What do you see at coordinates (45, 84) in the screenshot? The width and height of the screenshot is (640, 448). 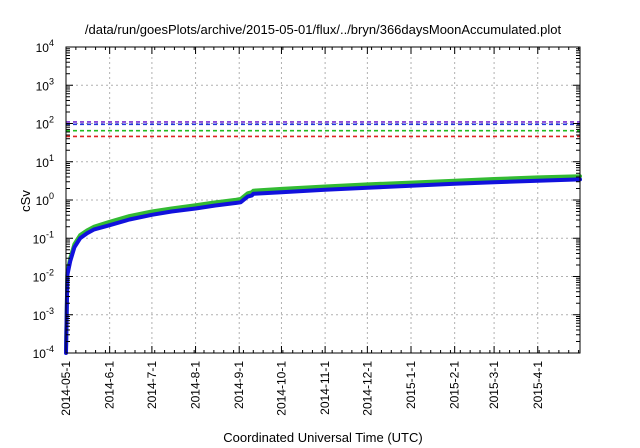 I see `y-tick-label: 10³` at bounding box center [45, 84].